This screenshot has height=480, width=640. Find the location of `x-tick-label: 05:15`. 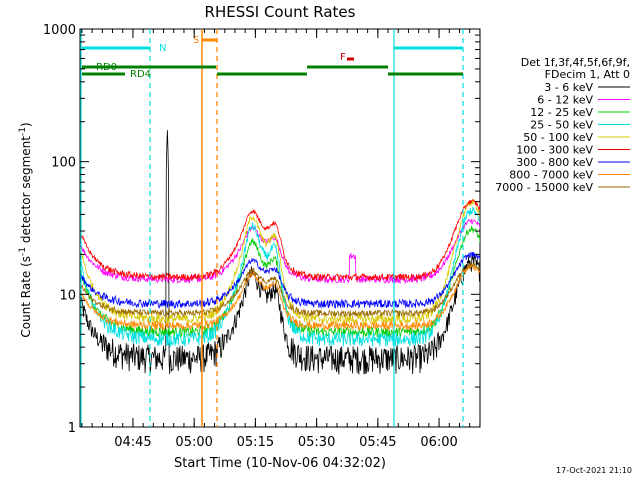

x-tick-label: 05:15 is located at coordinates (255, 442).